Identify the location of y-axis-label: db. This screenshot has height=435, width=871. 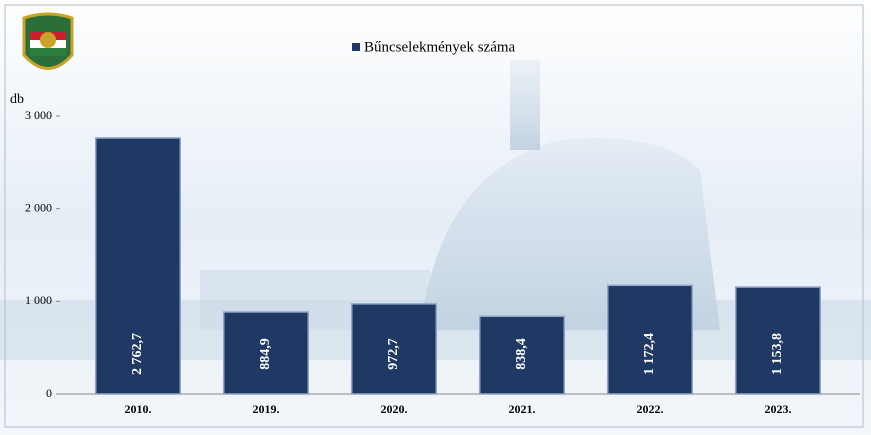
(17, 99).